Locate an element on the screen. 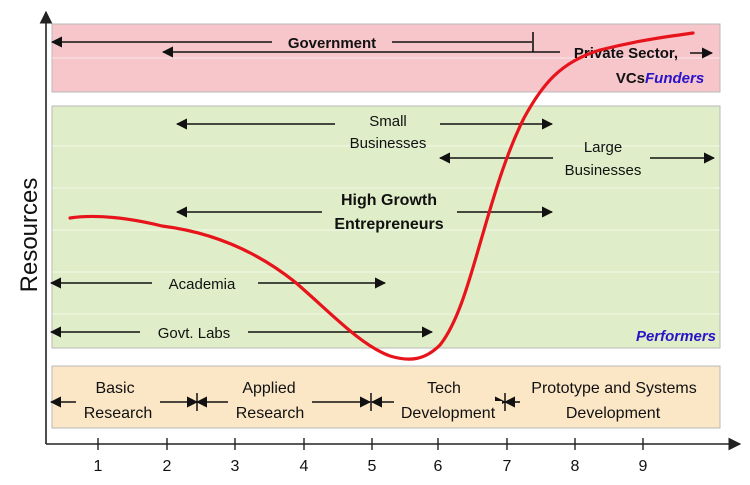 Image resolution: width=750 pixels, height=485 pixels. private-sector-label-line2: VCs is located at coordinates (630, 78).